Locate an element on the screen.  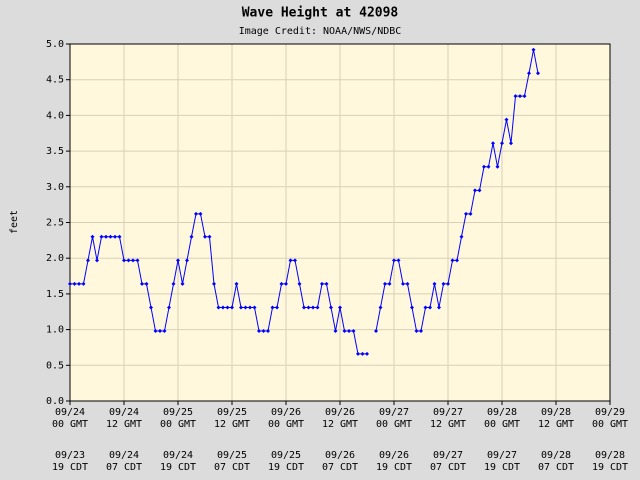
y-tick-label: 2.0 is located at coordinates (55, 258).